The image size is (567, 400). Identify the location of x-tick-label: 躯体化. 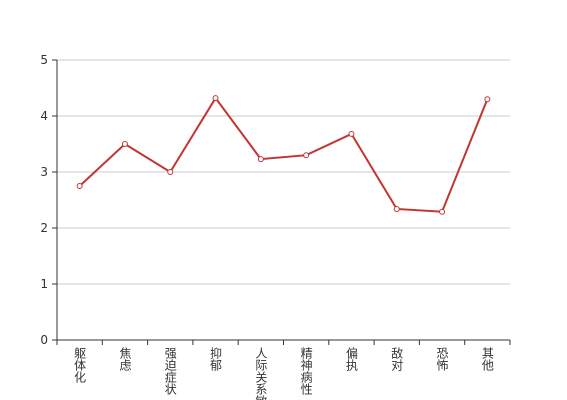
(80, 365).